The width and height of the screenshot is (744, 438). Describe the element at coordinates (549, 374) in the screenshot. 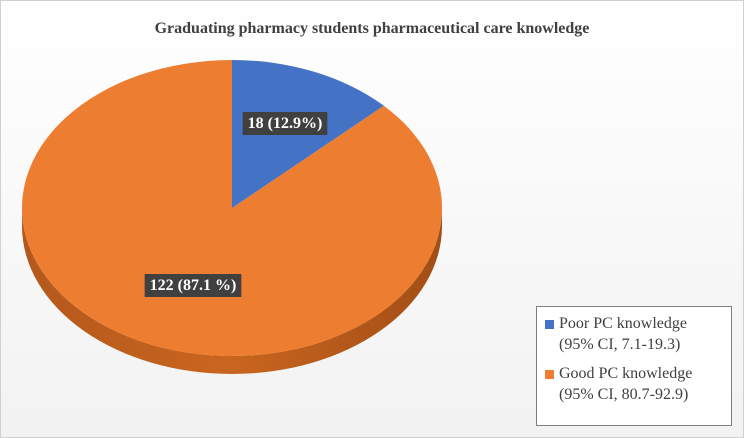

I see `legend-swatch-good` at that location.